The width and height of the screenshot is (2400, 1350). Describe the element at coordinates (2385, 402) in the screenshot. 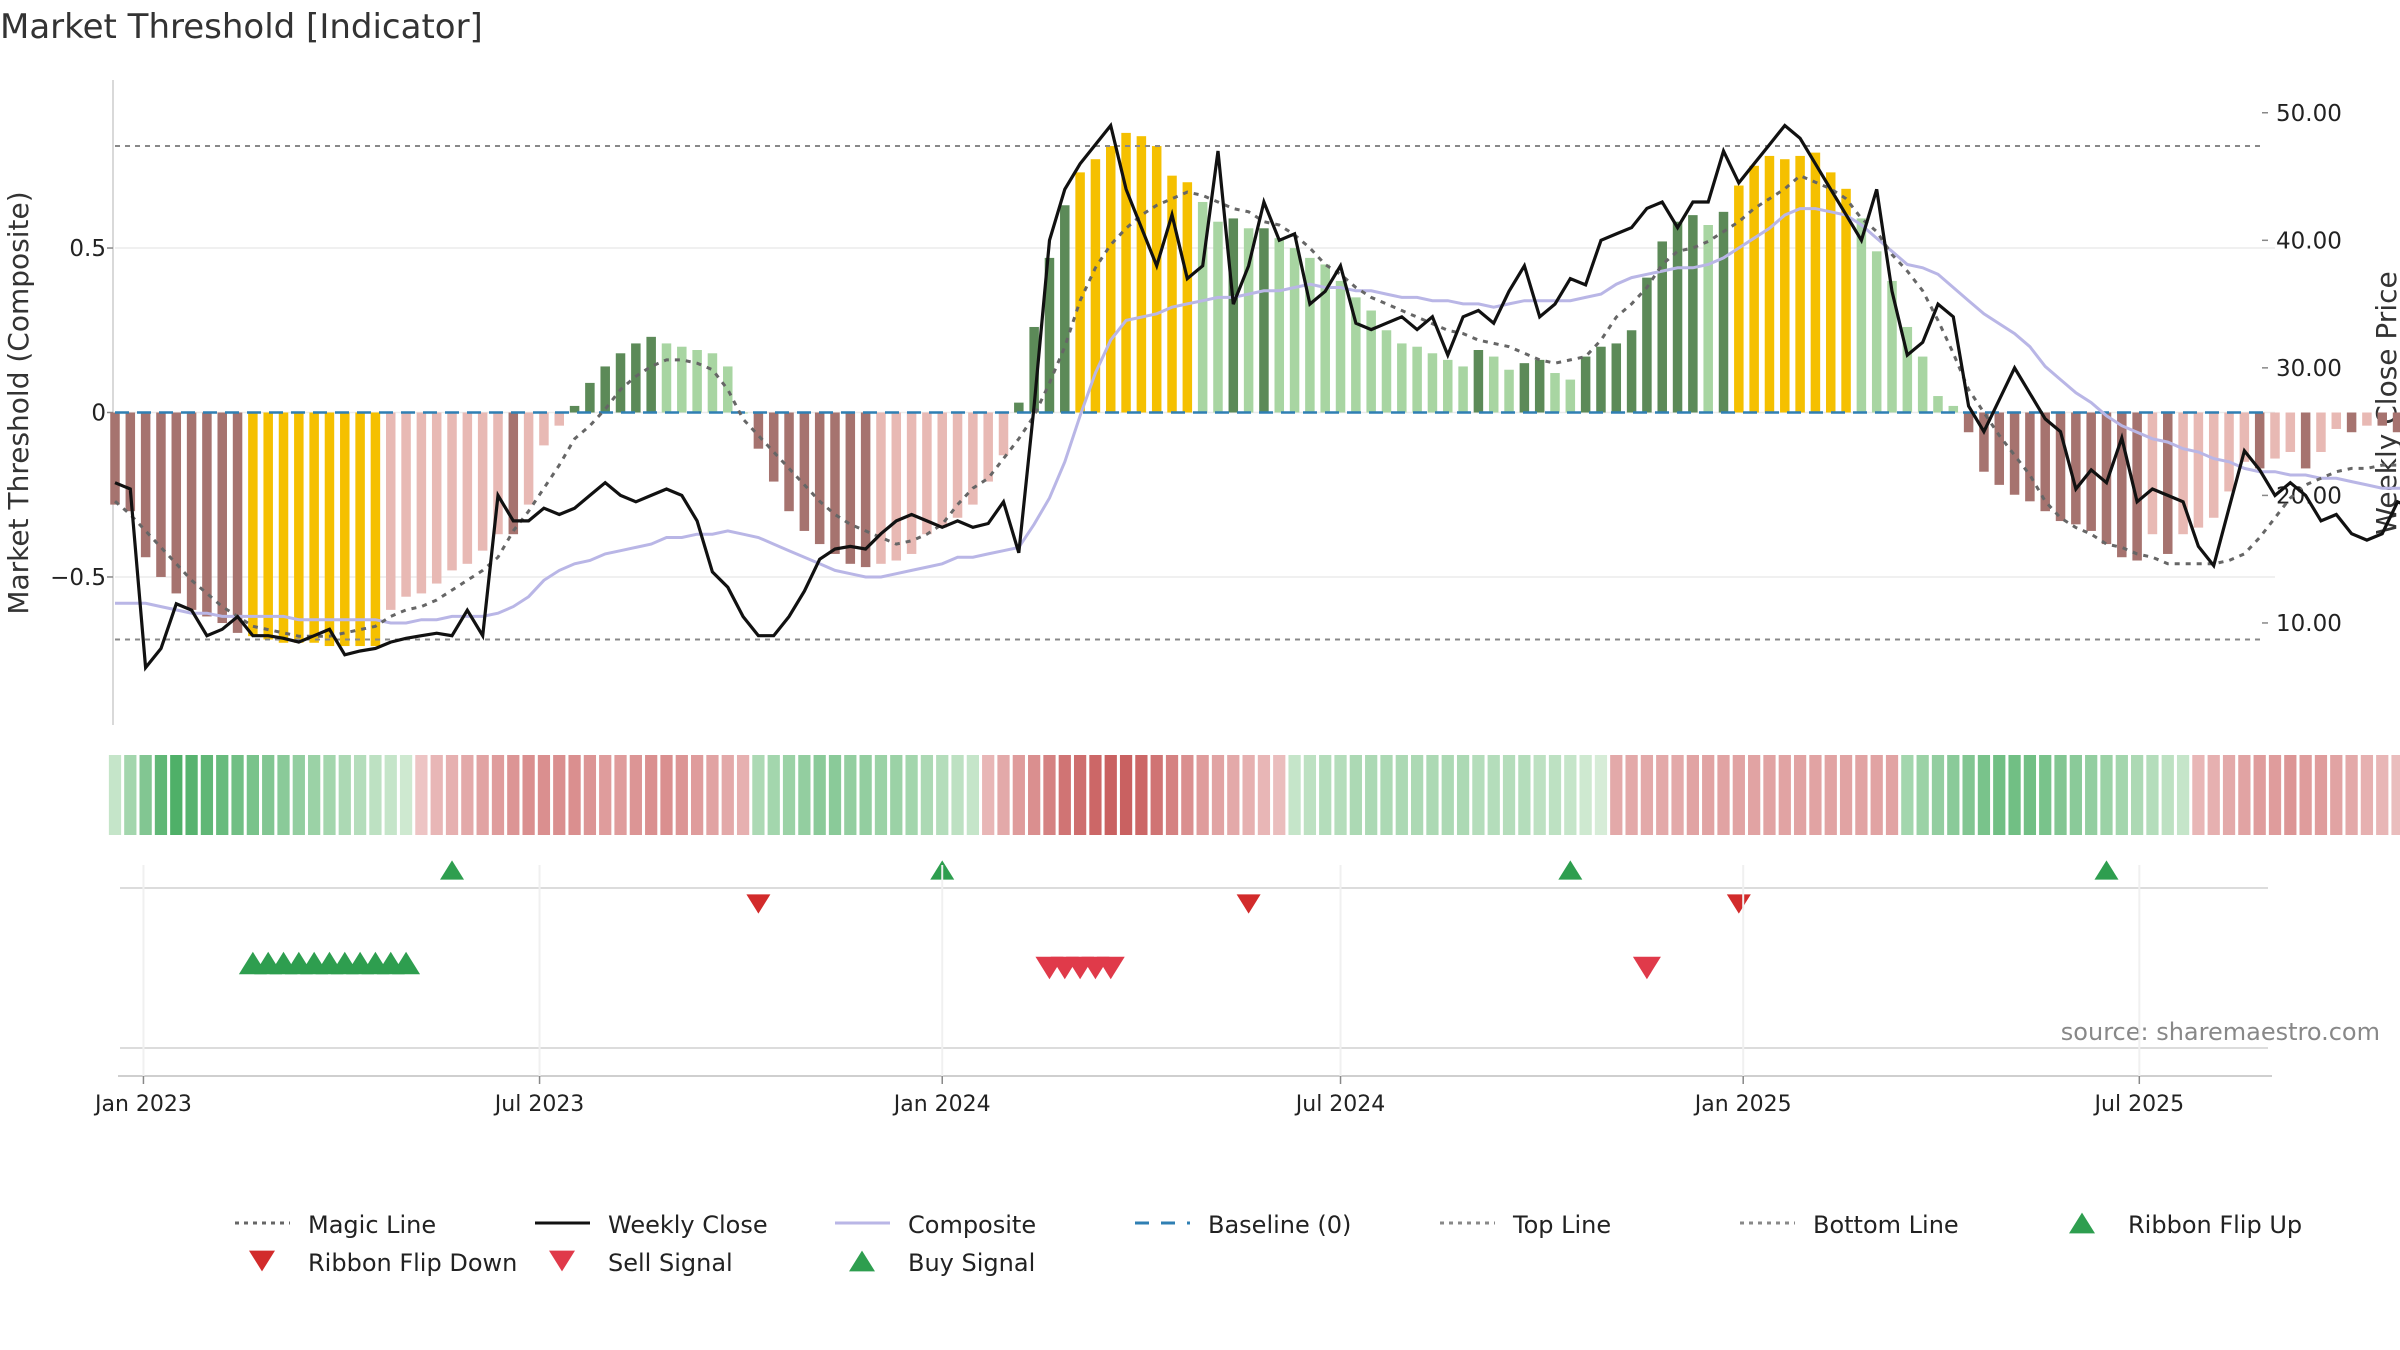

I see `right-axis-label: Weekly Close Price` at that location.